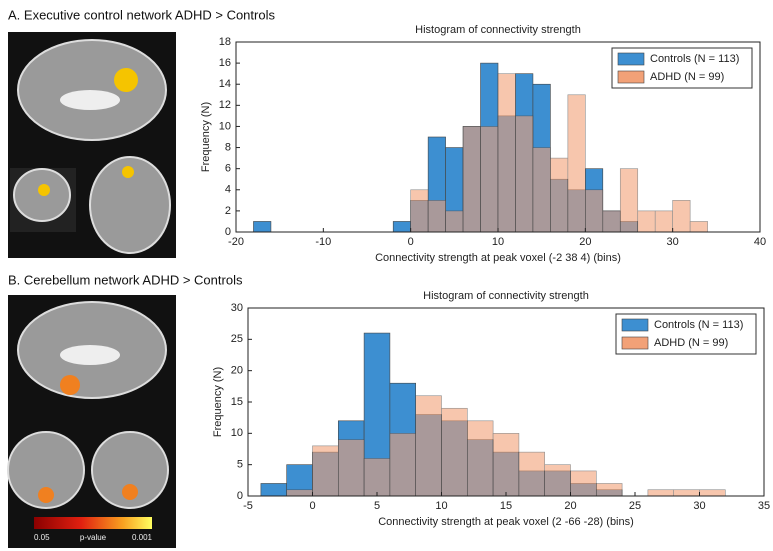 This screenshot has width=773, height=551. I want to click on x-tick-label: 5, so click(377, 506).